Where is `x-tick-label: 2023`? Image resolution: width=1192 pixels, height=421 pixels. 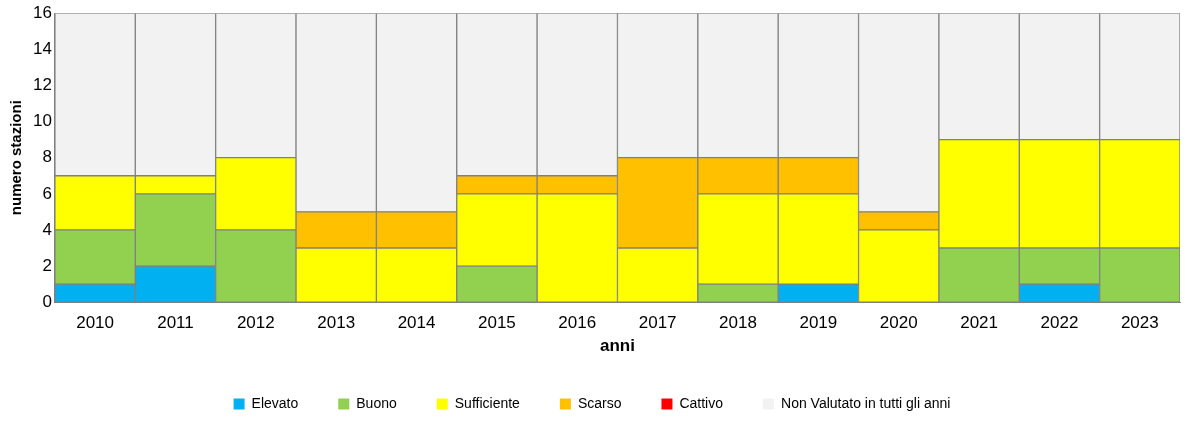 x-tick-label: 2023 is located at coordinates (1139, 323).